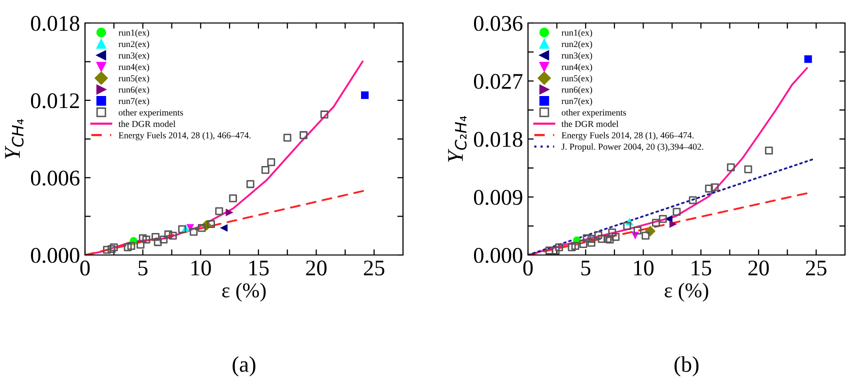 This screenshot has width=850, height=385. Describe the element at coordinates (244, 366) in the screenshot. I see `text: (a)` at that location.